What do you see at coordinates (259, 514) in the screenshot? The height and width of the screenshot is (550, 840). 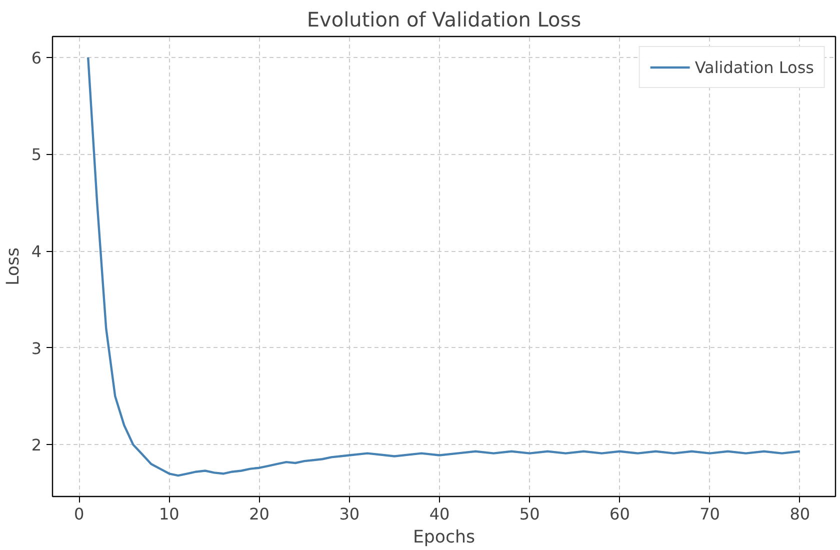 I see `x-tick-label: 20` at bounding box center [259, 514].